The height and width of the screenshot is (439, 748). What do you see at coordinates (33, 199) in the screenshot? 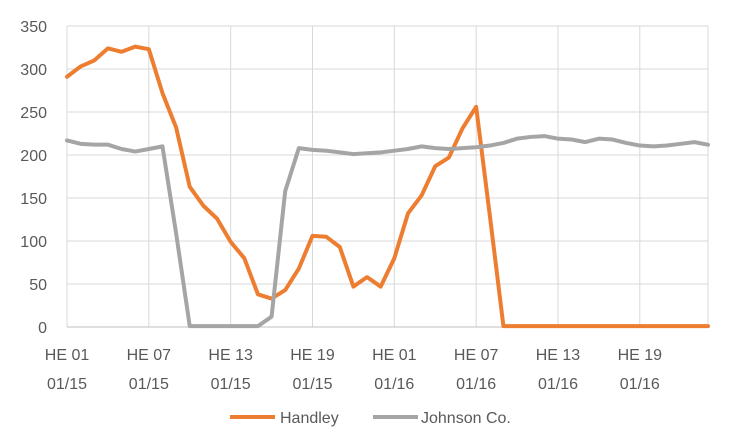
I see `y-tick-label: 150` at bounding box center [33, 199].